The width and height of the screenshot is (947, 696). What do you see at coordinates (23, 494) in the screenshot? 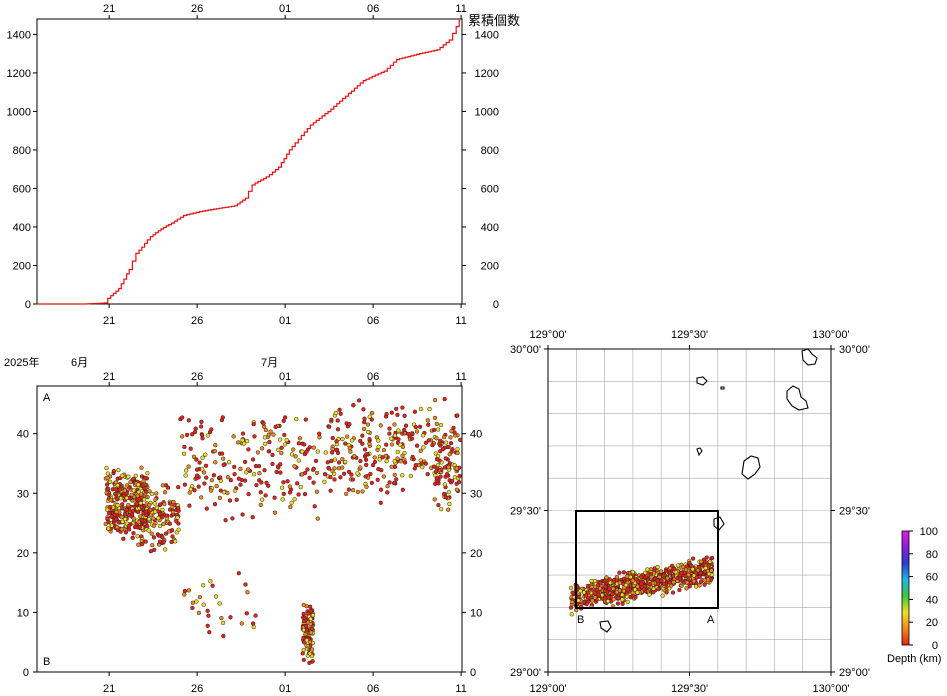
I see `depth-left-tick-label: 30` at bounding box center [23, 494].